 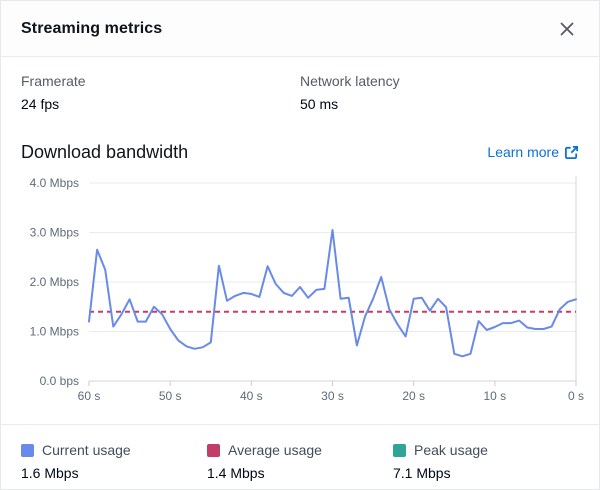 I want to click on network-latency-label: Network latency, so click(x=350, y=81).